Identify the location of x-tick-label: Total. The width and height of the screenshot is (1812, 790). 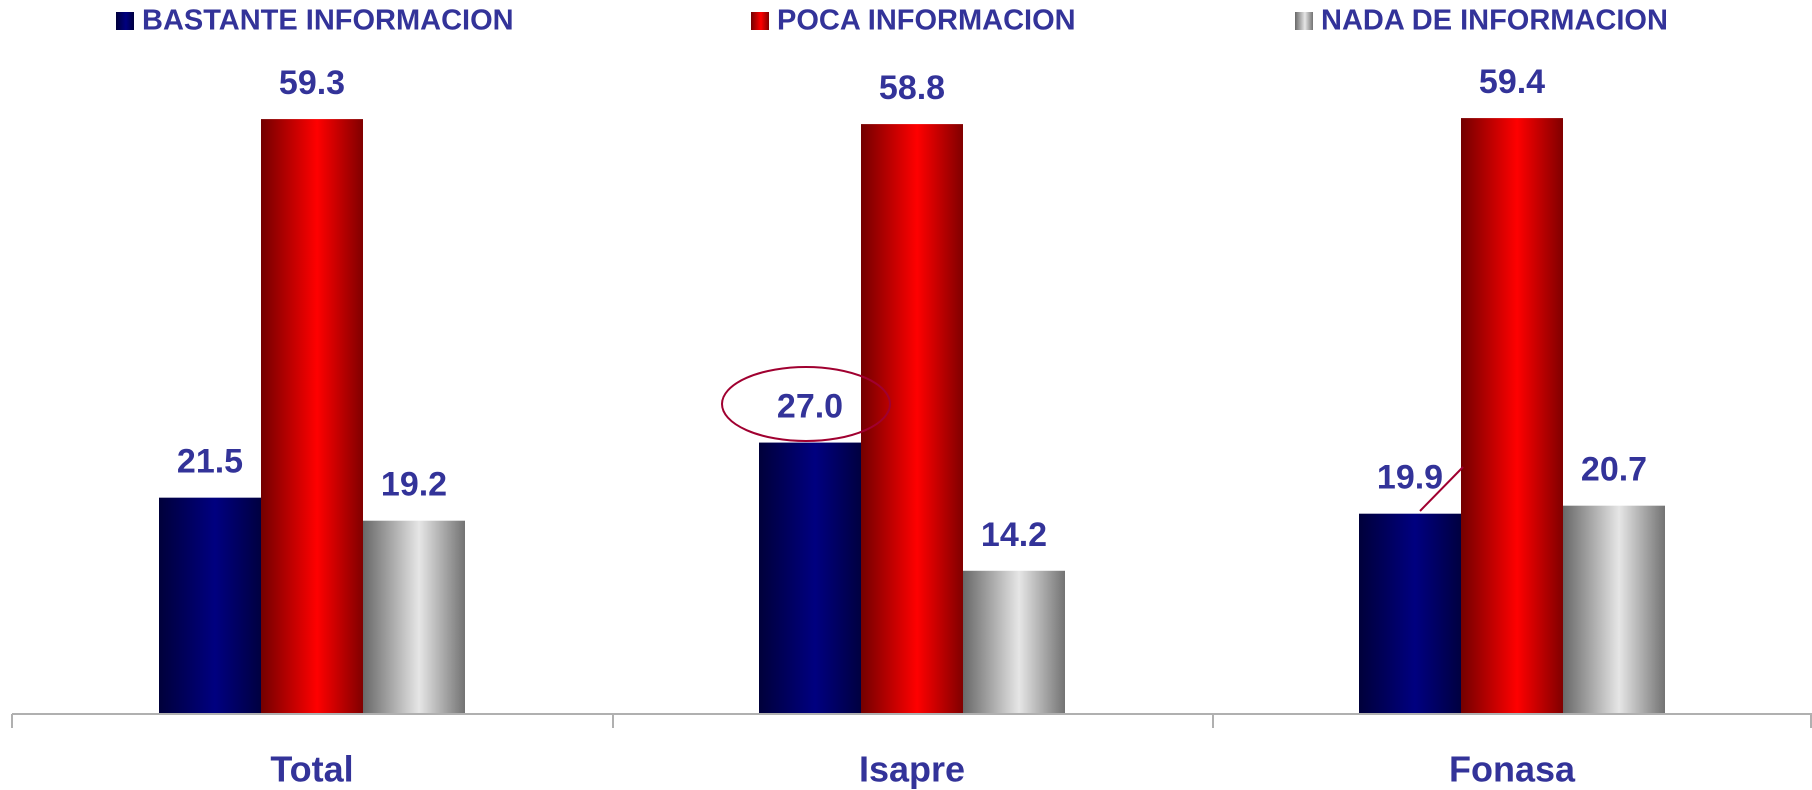
(311, 769).